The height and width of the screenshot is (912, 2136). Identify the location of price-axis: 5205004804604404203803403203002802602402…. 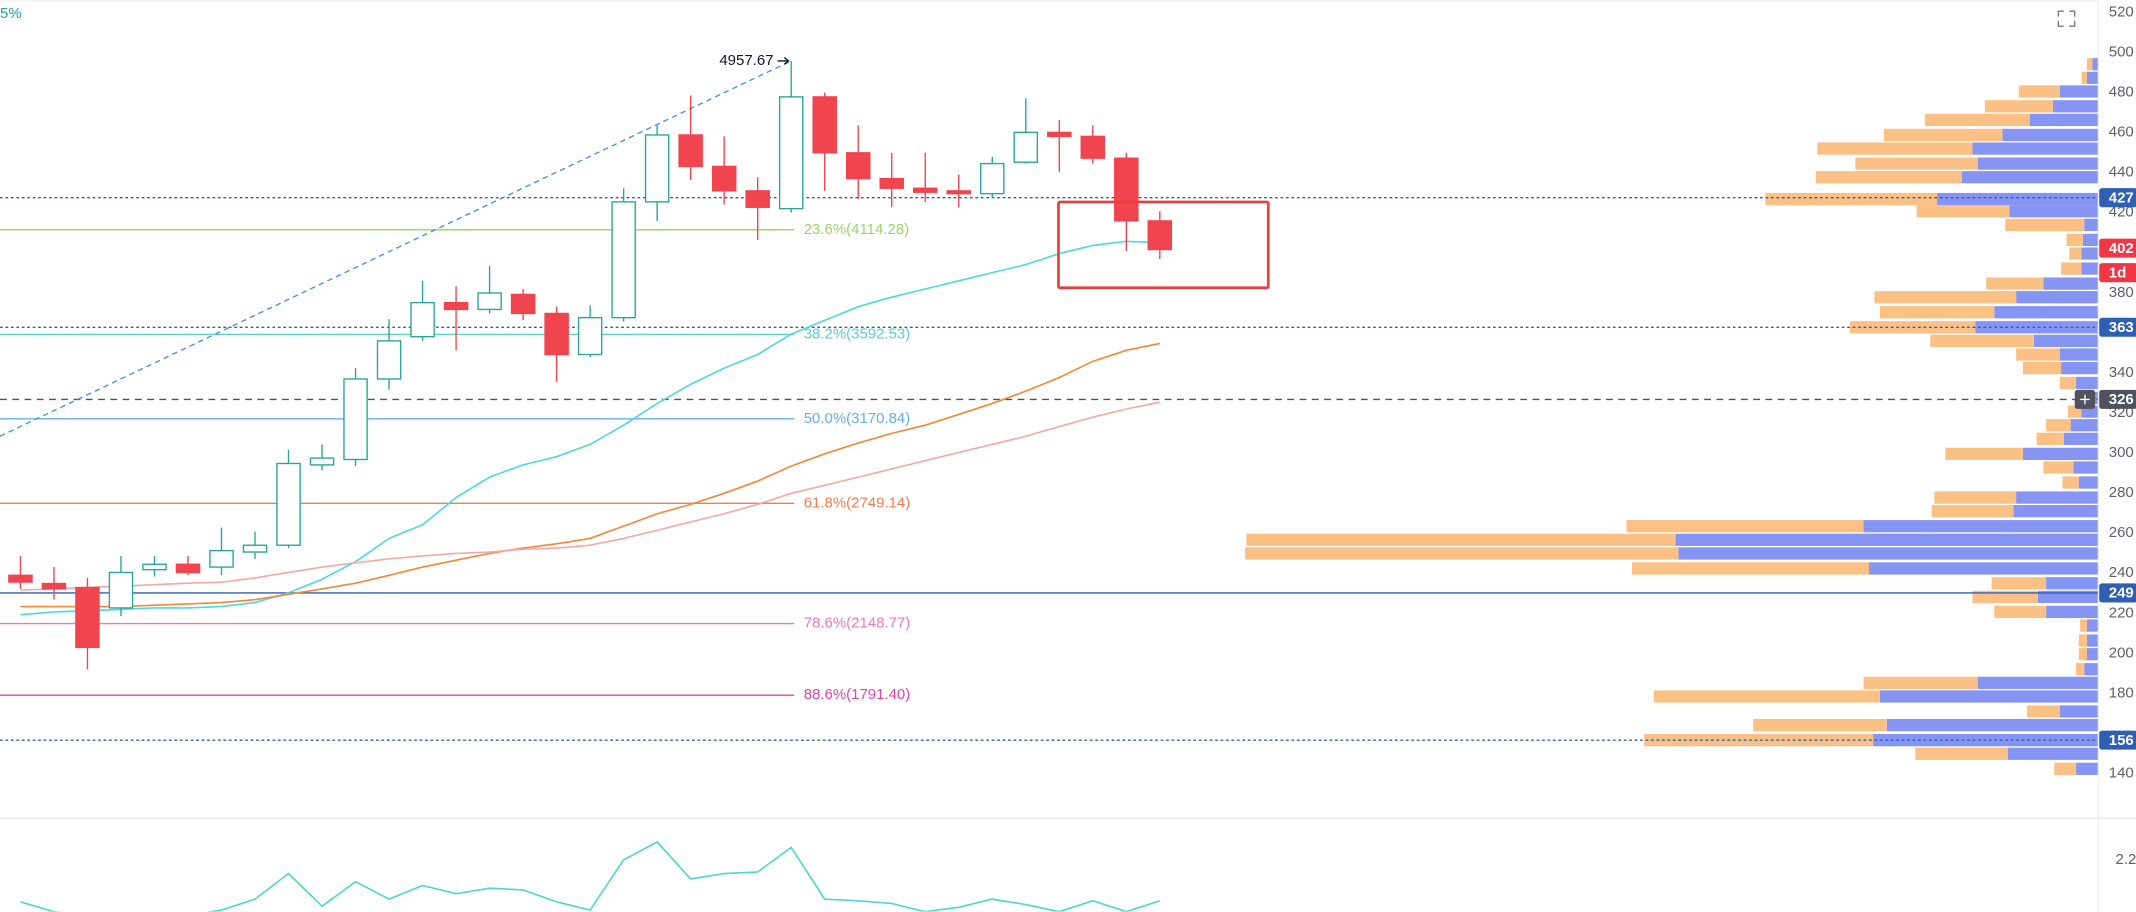
(2105, 435).